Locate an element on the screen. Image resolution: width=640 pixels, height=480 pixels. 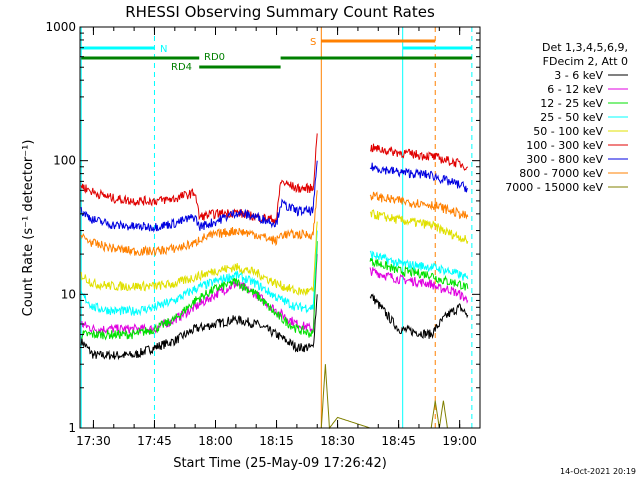
legend-label-7: 800 - 7000 keV is located at coordinates (561, 173).